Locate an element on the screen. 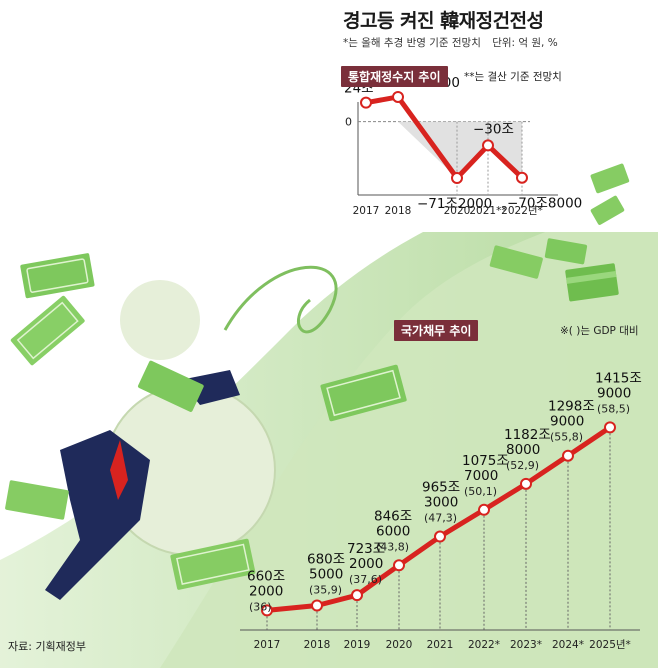 This screenshot has height=668, width=658. balance-panel-note: **는 결산 기준 전망치 is located at coordinates (513, 77).